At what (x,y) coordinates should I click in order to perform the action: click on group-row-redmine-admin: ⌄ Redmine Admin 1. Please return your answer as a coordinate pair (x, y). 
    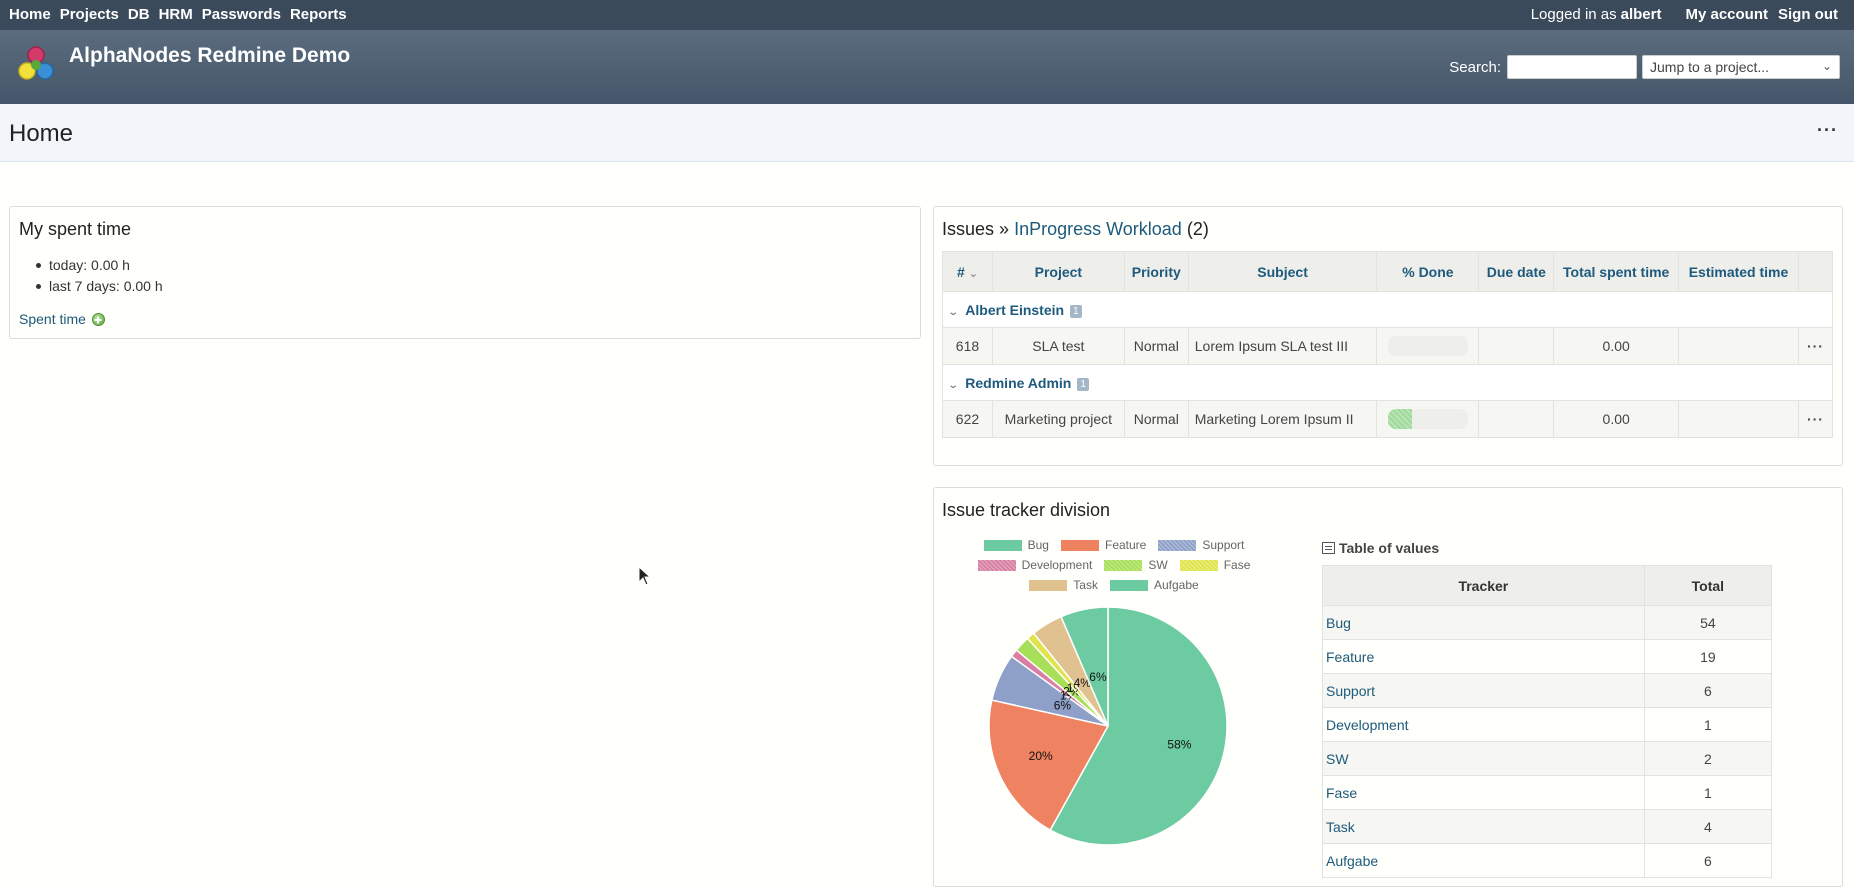
    Looking at the image, I should click on (1387, 382).